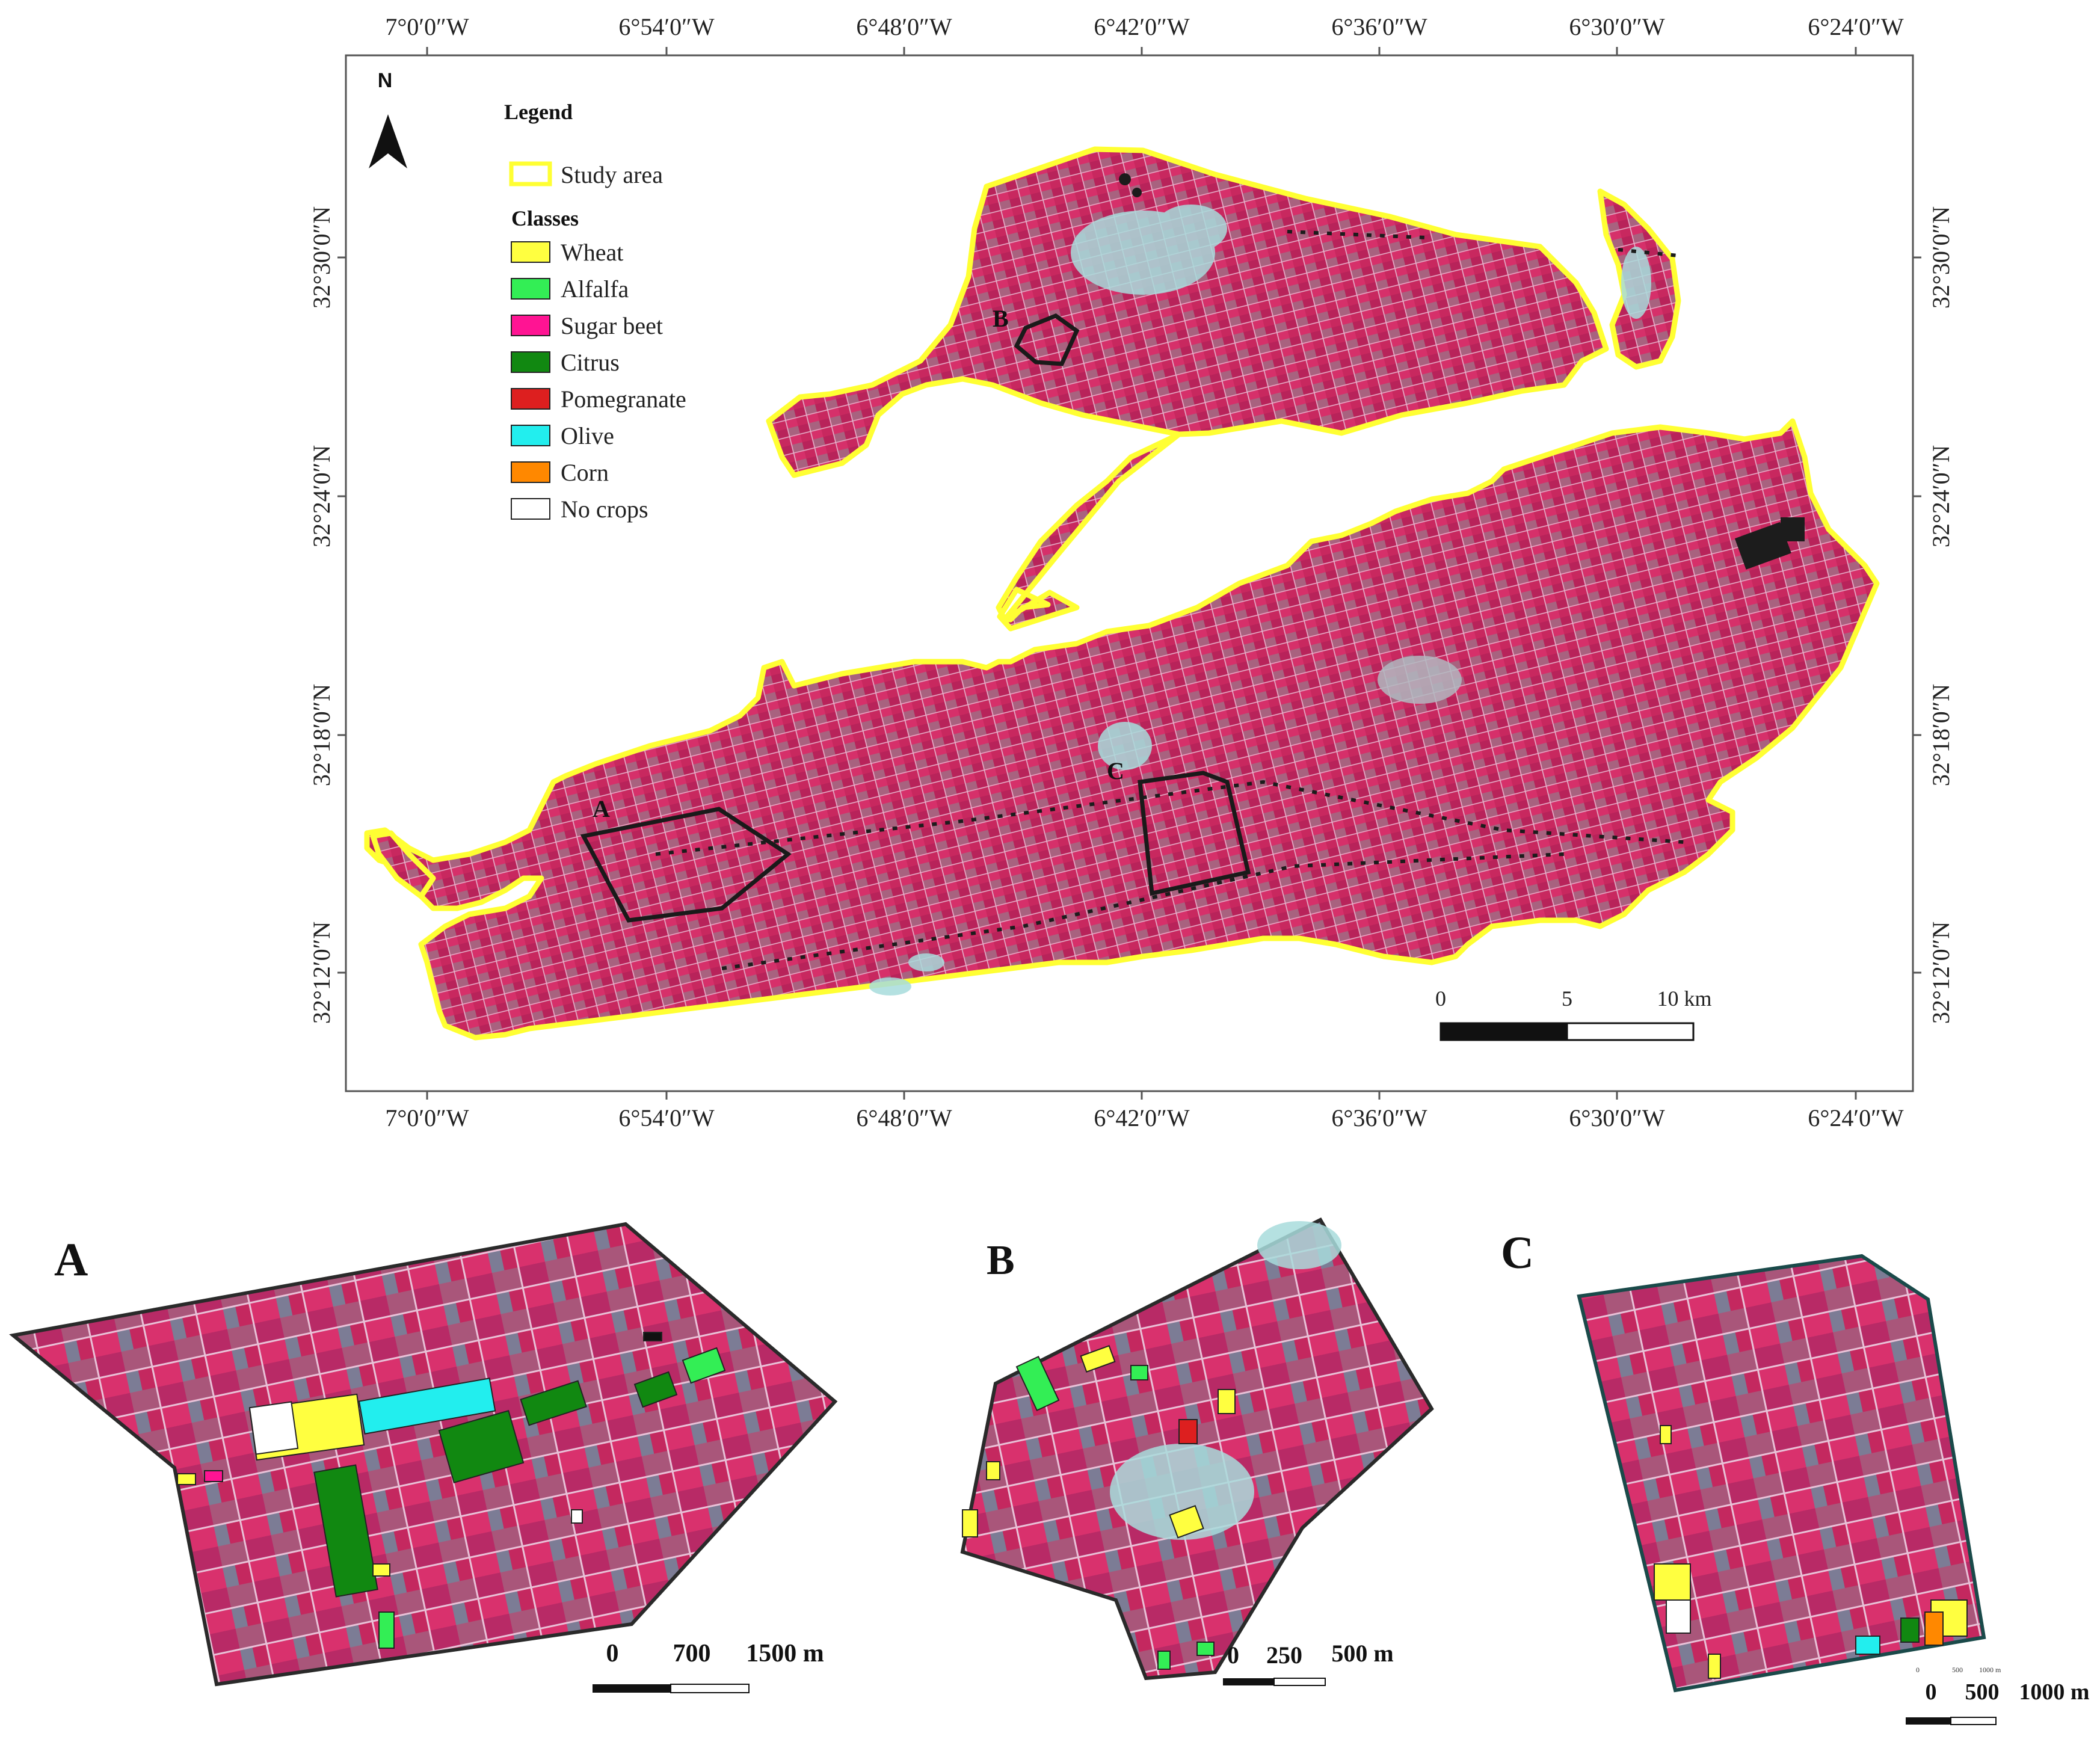  What do you see at coordinates (321, 496) in the screenshot?
I see `lat-label-left: 32°24′0″N` at bounding box center [321, 496].